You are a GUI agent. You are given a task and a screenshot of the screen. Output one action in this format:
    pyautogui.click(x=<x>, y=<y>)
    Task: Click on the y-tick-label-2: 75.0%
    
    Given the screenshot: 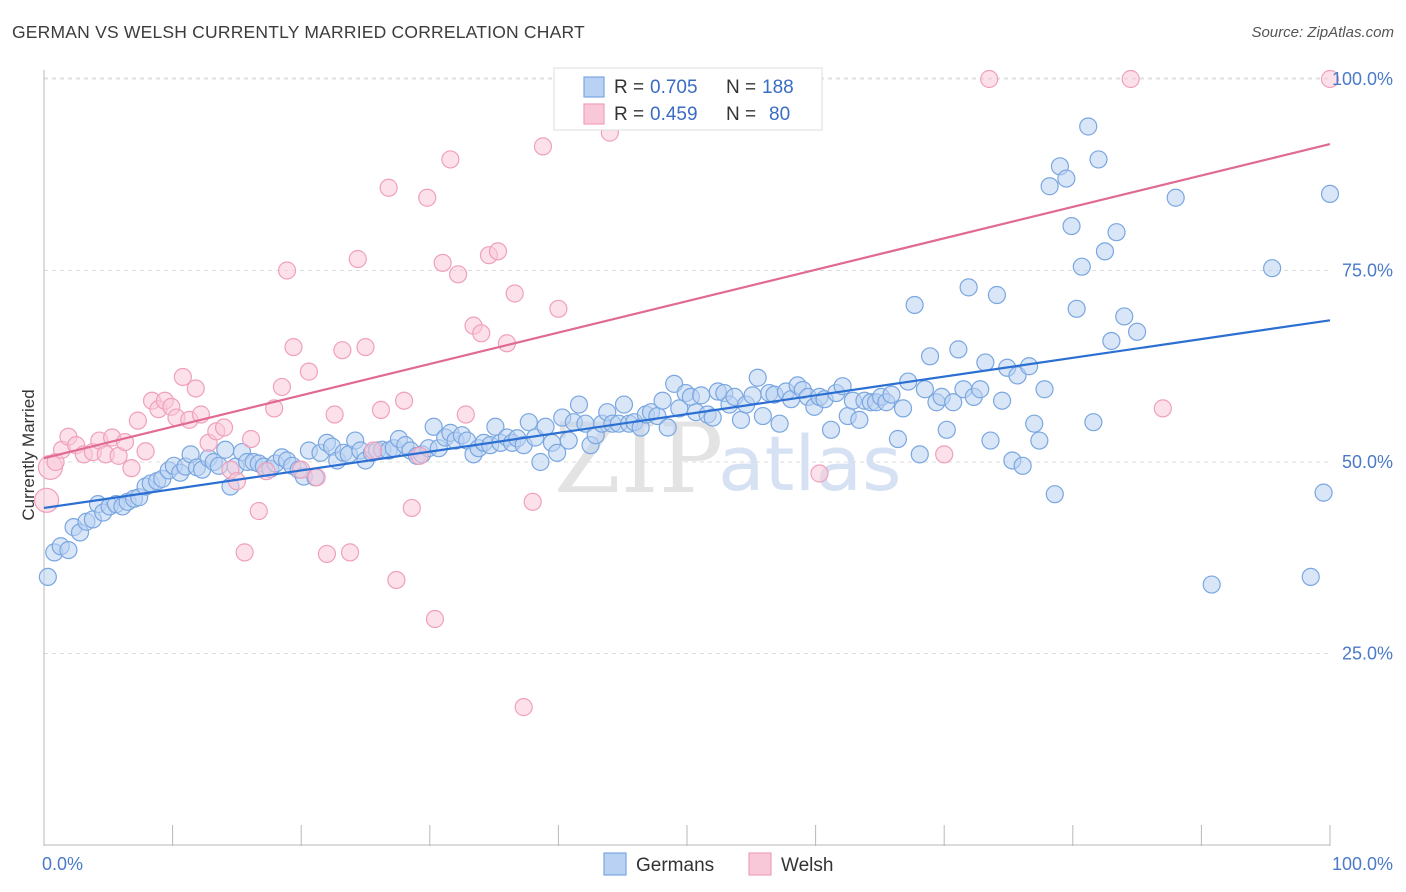 What is the action you would take?
    pyautogui.click(x=1367, y=271)
    